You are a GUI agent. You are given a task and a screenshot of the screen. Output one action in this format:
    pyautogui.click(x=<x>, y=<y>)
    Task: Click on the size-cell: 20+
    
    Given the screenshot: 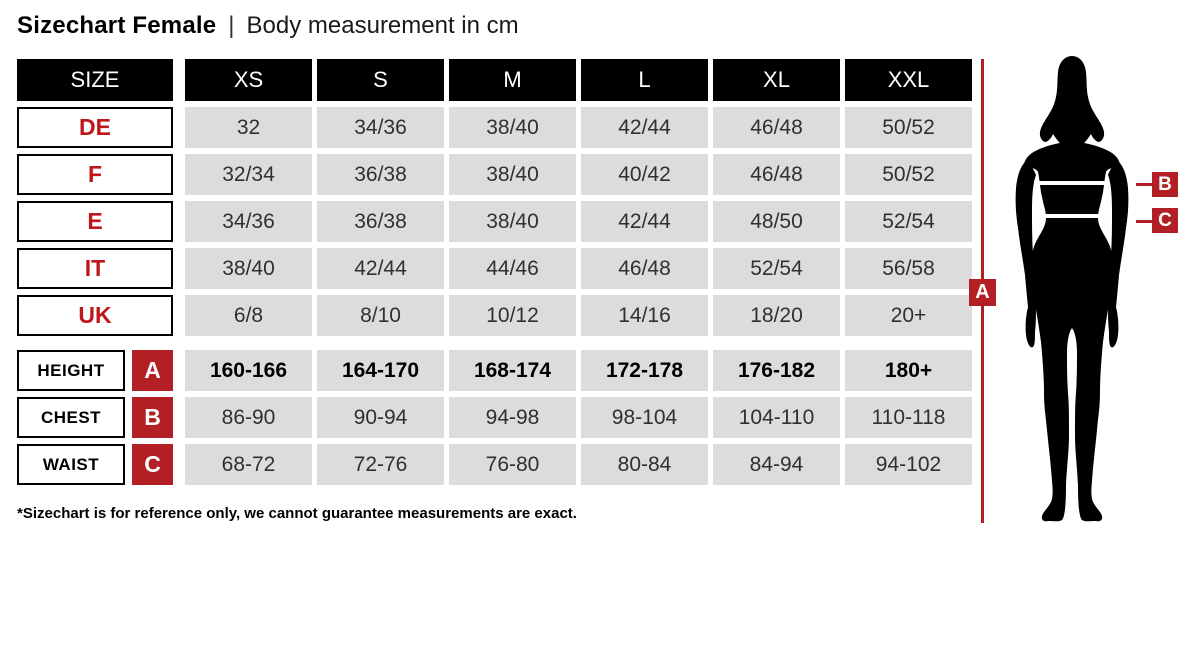 What is the action you would take?
    pyautogui.click(x=908, y=315)
    